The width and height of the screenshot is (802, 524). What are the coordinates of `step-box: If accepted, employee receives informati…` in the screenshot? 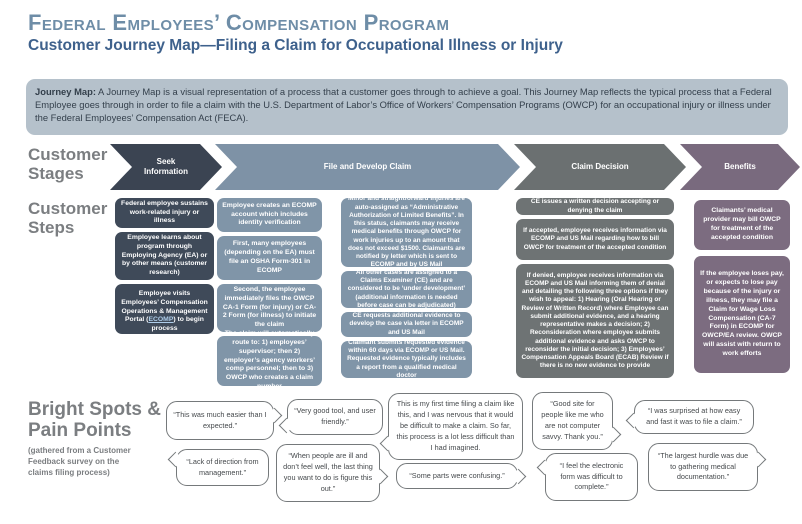 It's located at (595, 239).